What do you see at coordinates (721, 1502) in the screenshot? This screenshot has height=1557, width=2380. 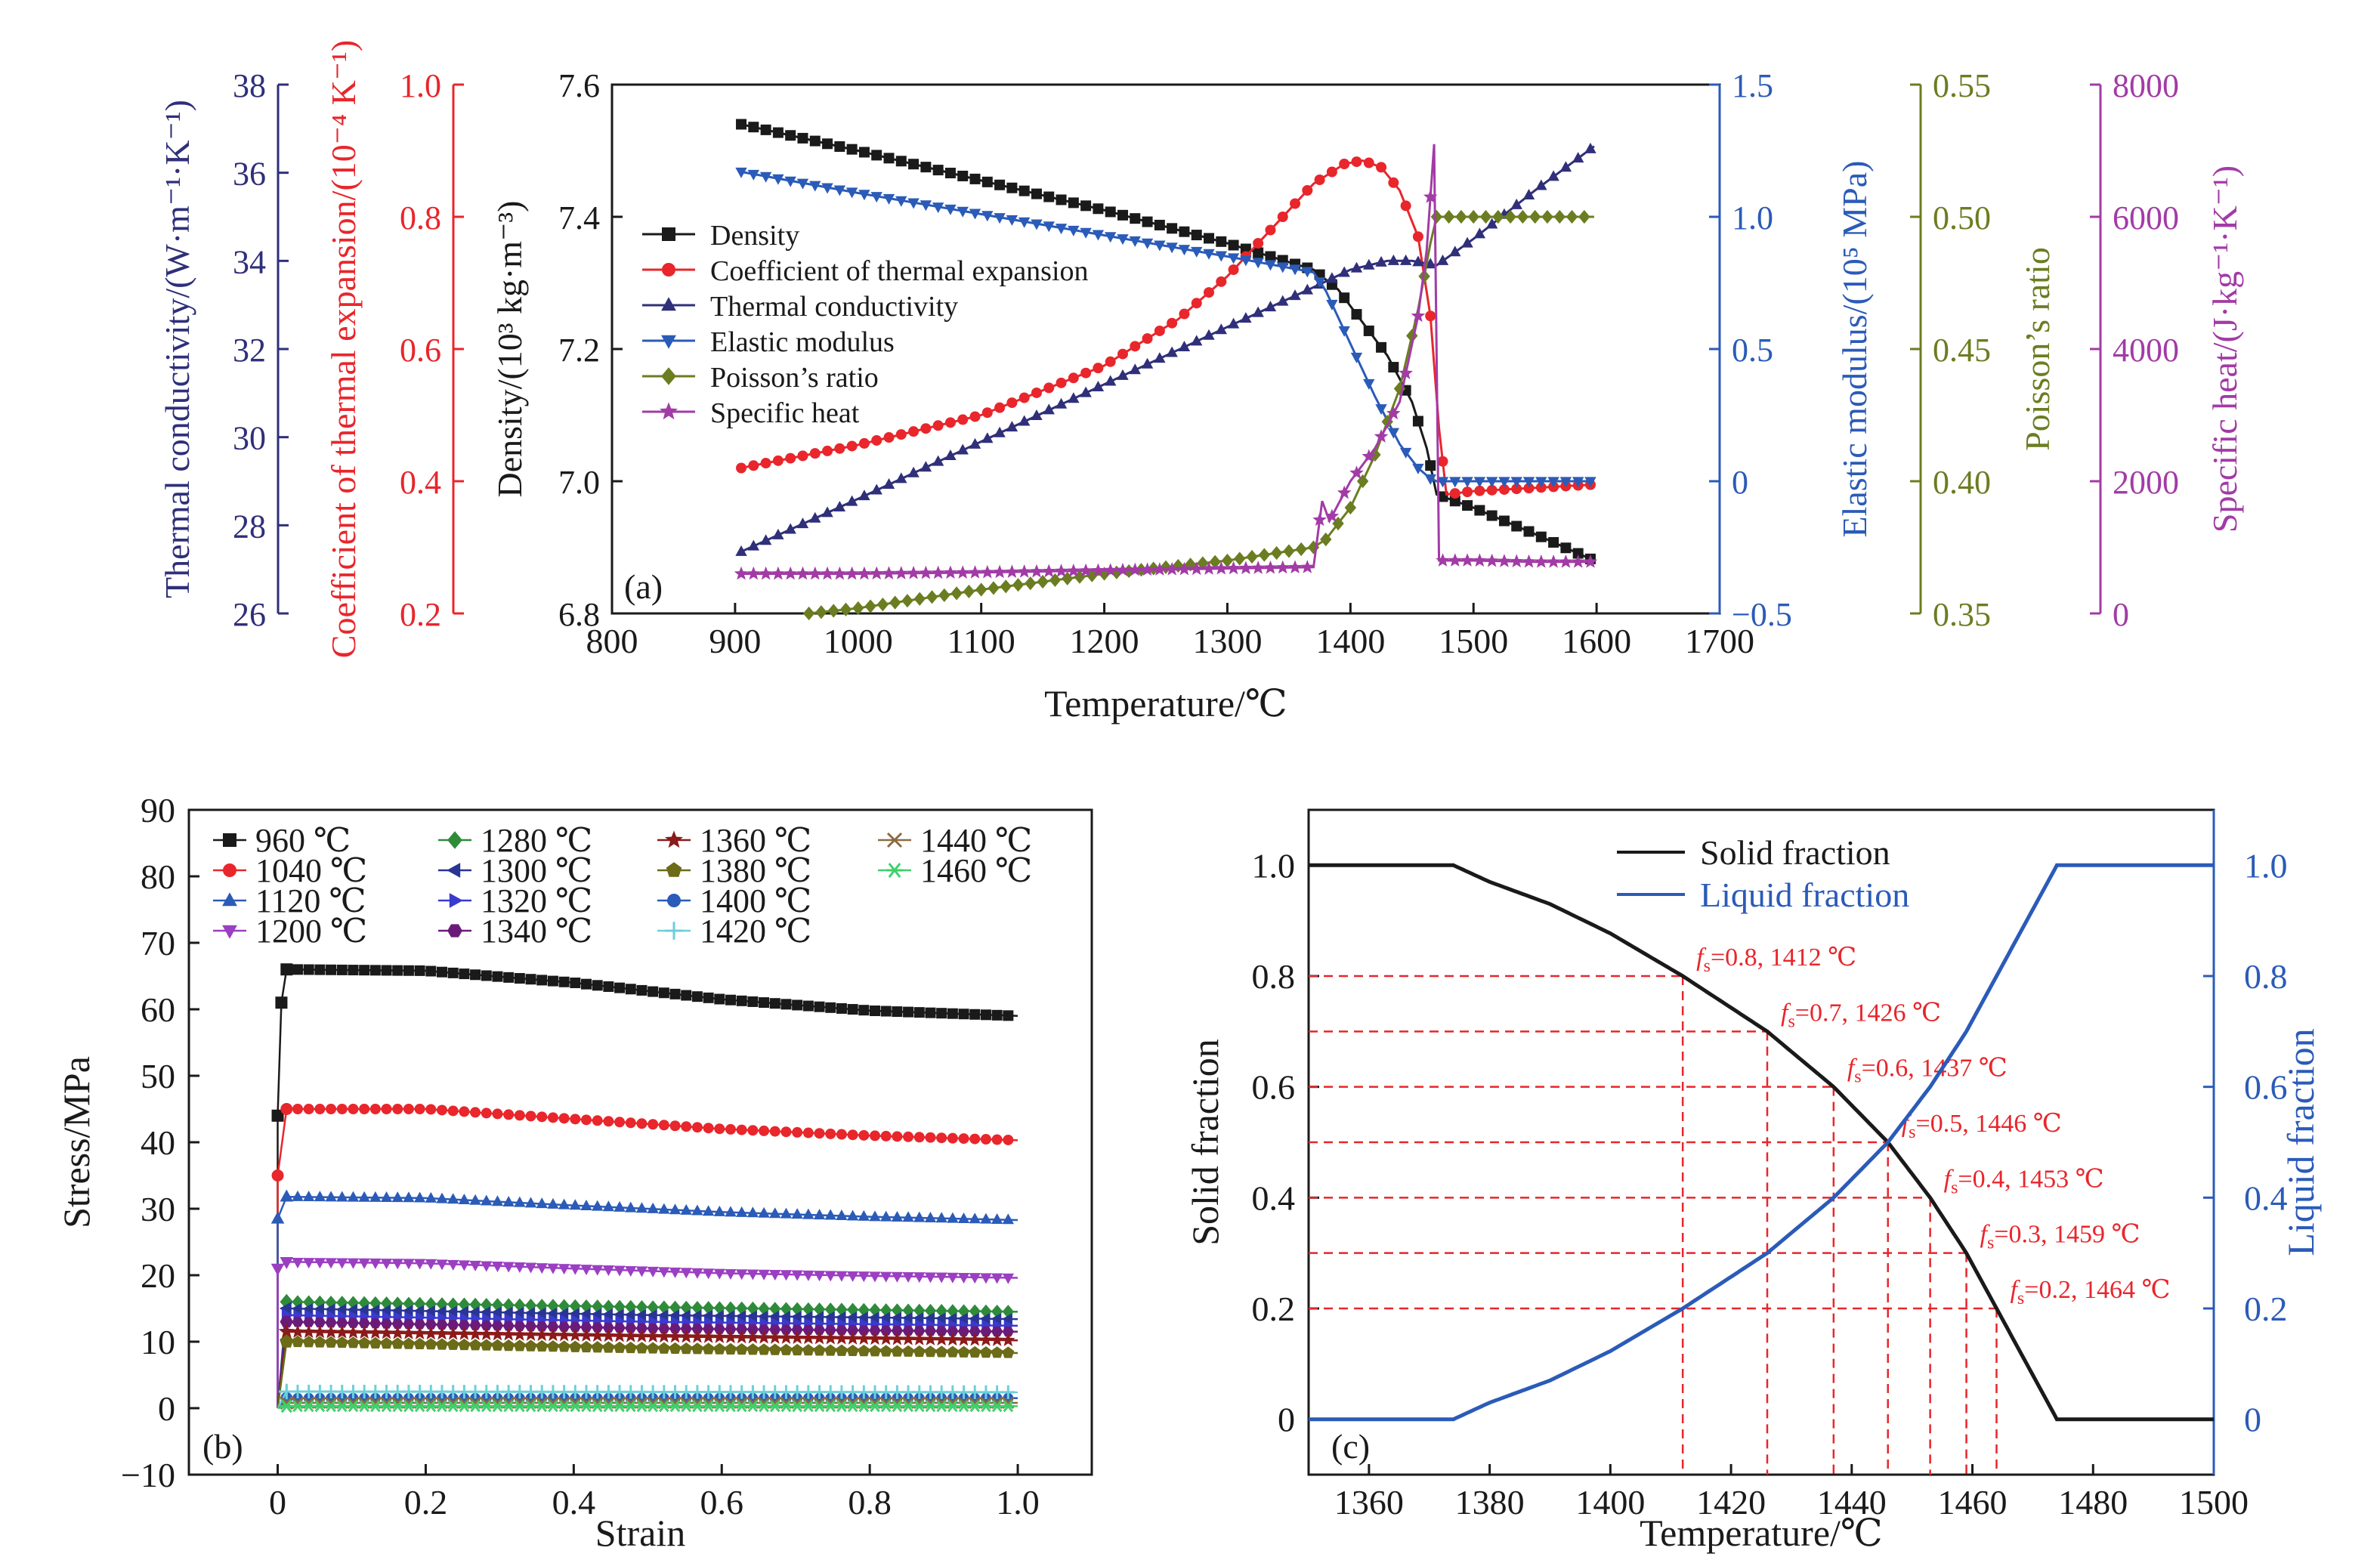 I see `panel-b-x-tick-label: 0.6` at bounding box center [721, 1502].